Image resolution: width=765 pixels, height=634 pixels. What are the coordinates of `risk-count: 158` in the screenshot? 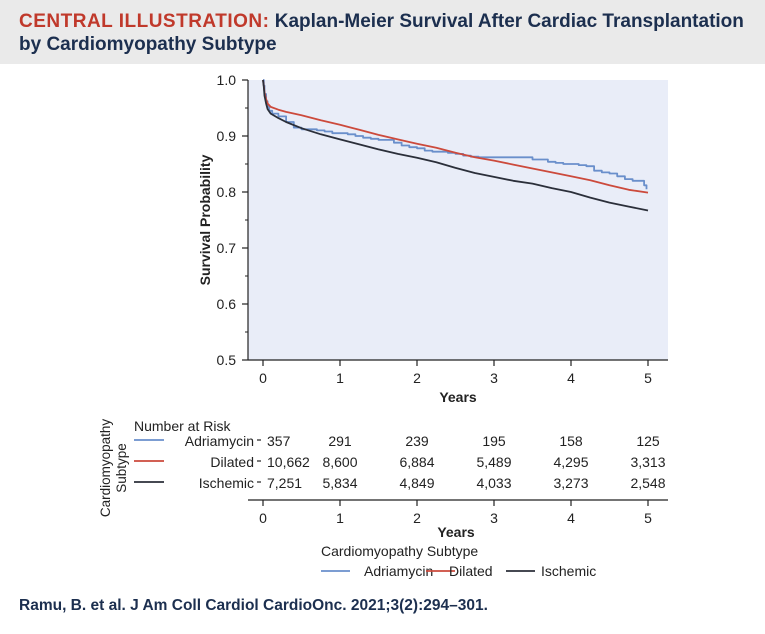 It's located at (571, 441).